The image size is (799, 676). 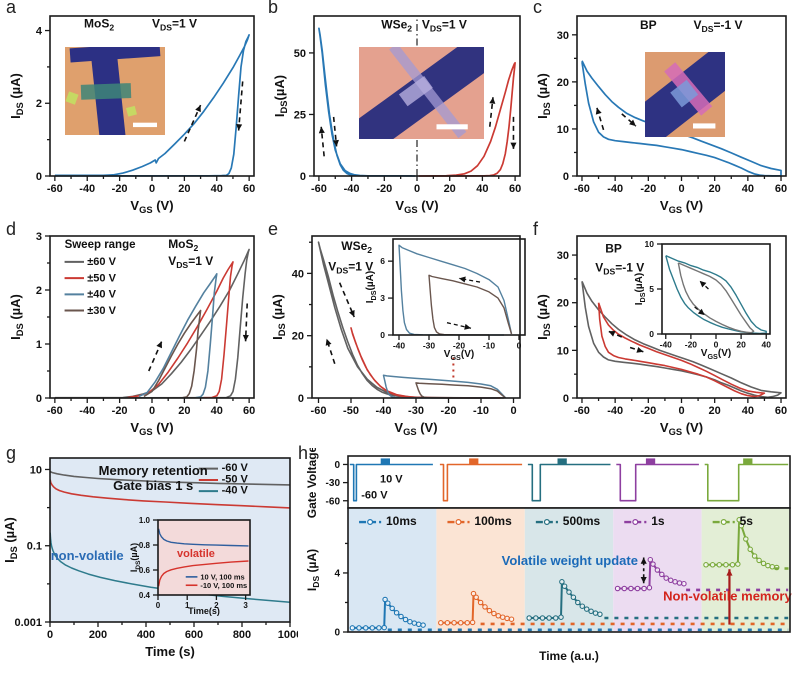 What do you see at coordinates (333, 483) in the screenshot?
I see `svg-text: -30` at bounding box center [333, 483].